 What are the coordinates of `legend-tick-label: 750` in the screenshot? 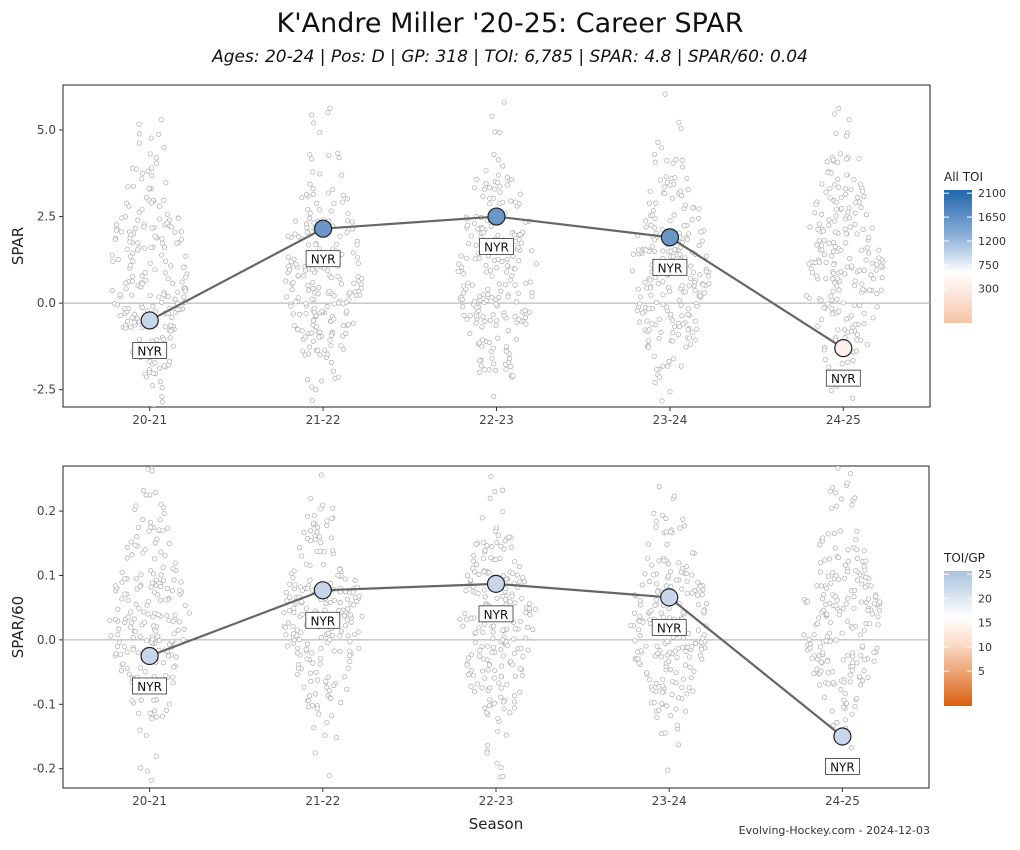 It's located at (988, 265).